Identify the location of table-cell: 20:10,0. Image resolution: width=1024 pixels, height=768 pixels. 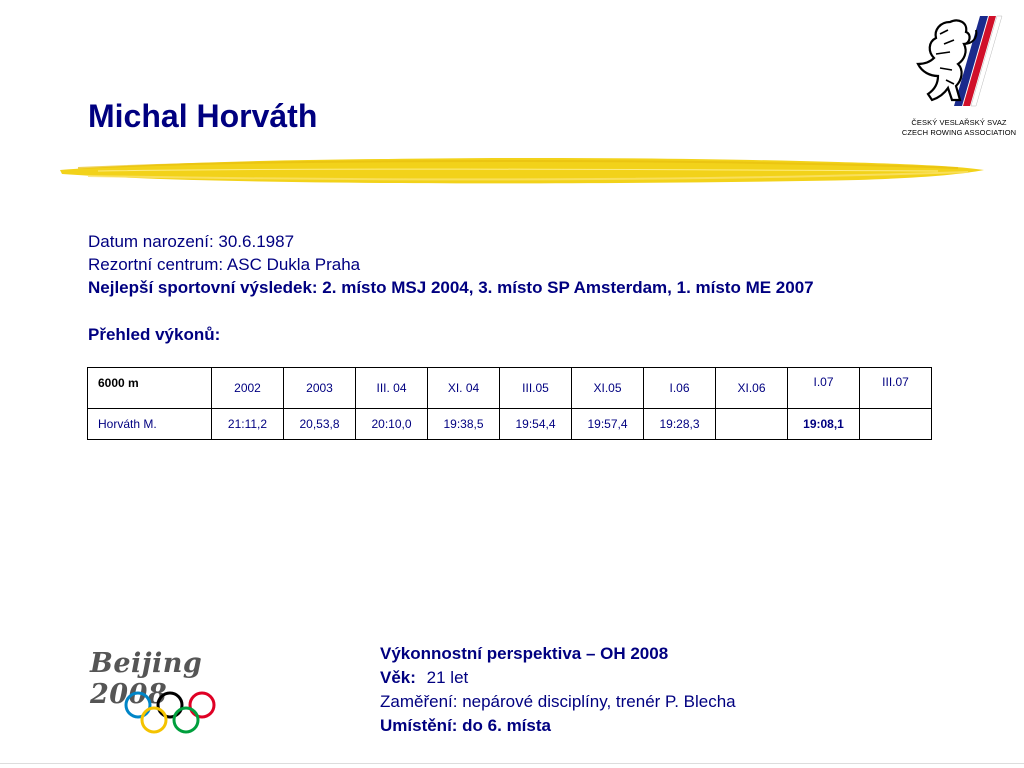
(391, 424).